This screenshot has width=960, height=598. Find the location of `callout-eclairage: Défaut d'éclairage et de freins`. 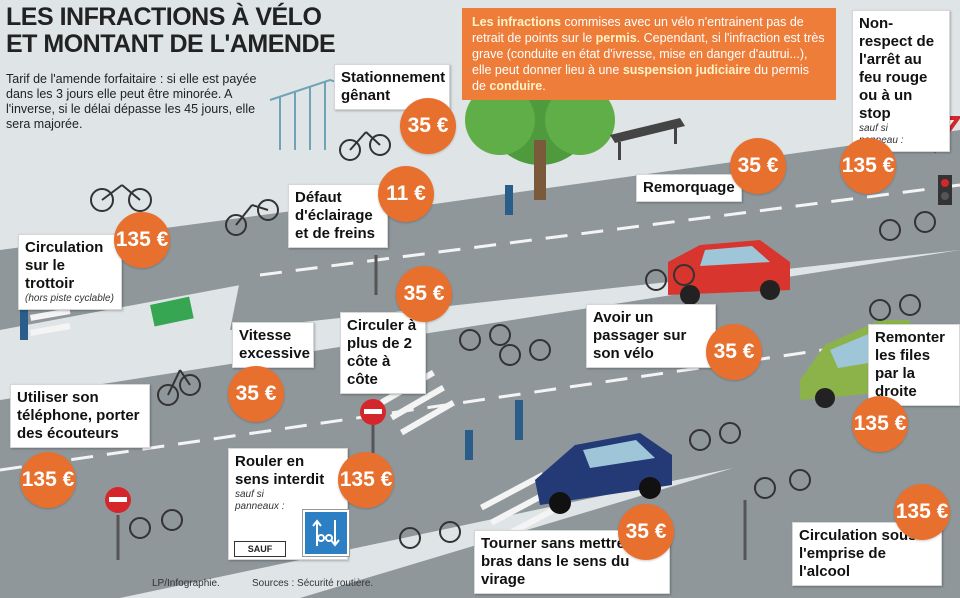

callout-eclairage: Défaut d'éclairage et de freins is located at coordinates (338, 216).